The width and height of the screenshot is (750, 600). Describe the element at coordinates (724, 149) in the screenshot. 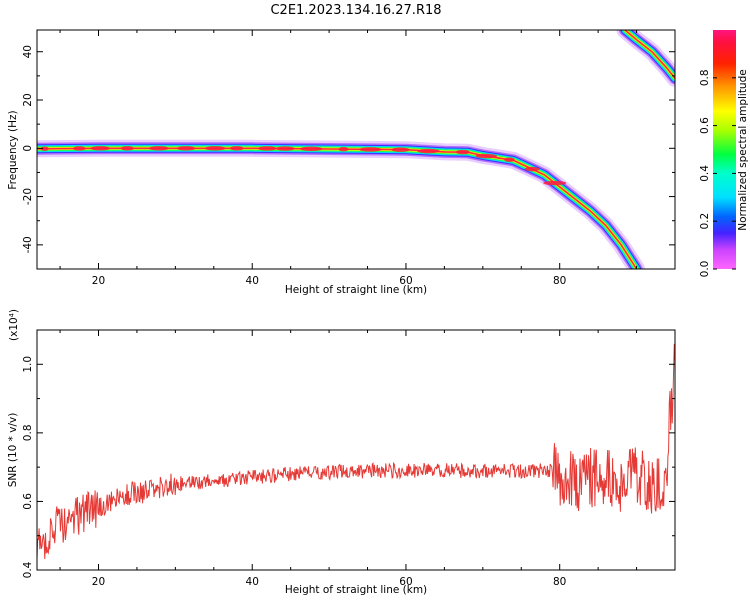

I see `colorbar-gradient` at that location.